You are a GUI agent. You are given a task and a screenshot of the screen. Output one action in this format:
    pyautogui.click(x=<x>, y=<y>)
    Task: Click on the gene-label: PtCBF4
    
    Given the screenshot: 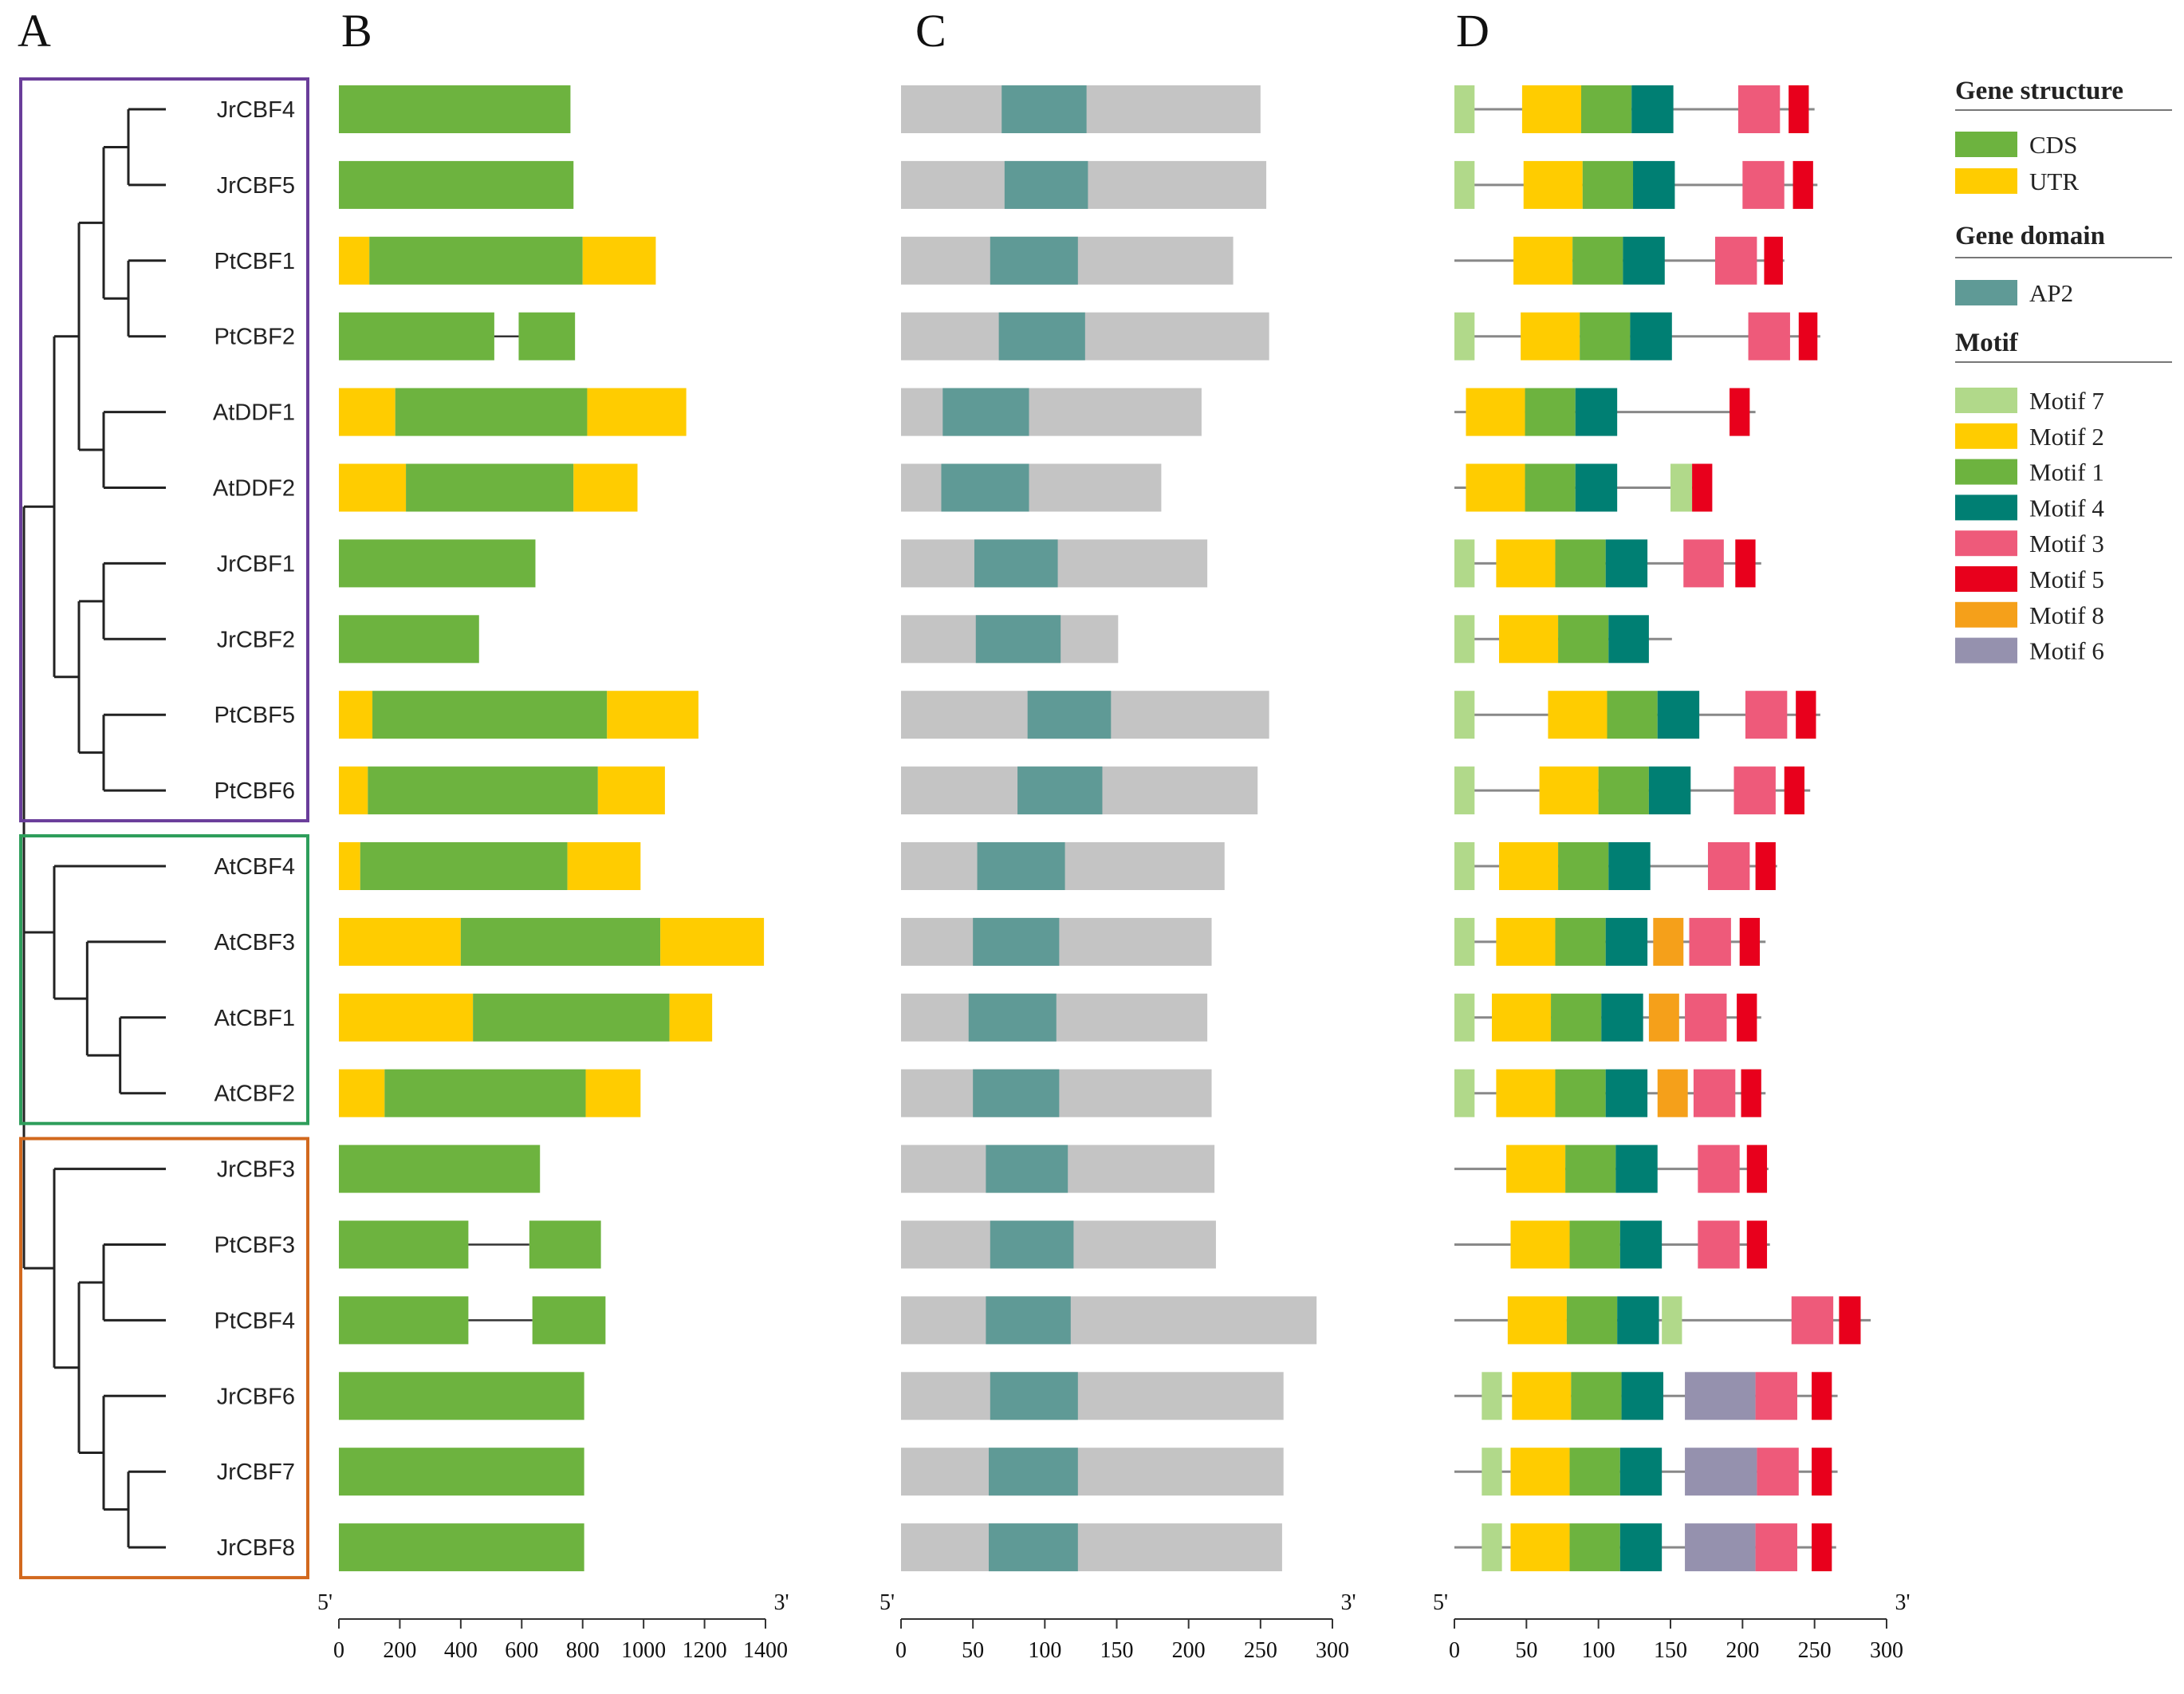 What is the action you would take?
    pyautogui.click(x=254, y=1321)
    